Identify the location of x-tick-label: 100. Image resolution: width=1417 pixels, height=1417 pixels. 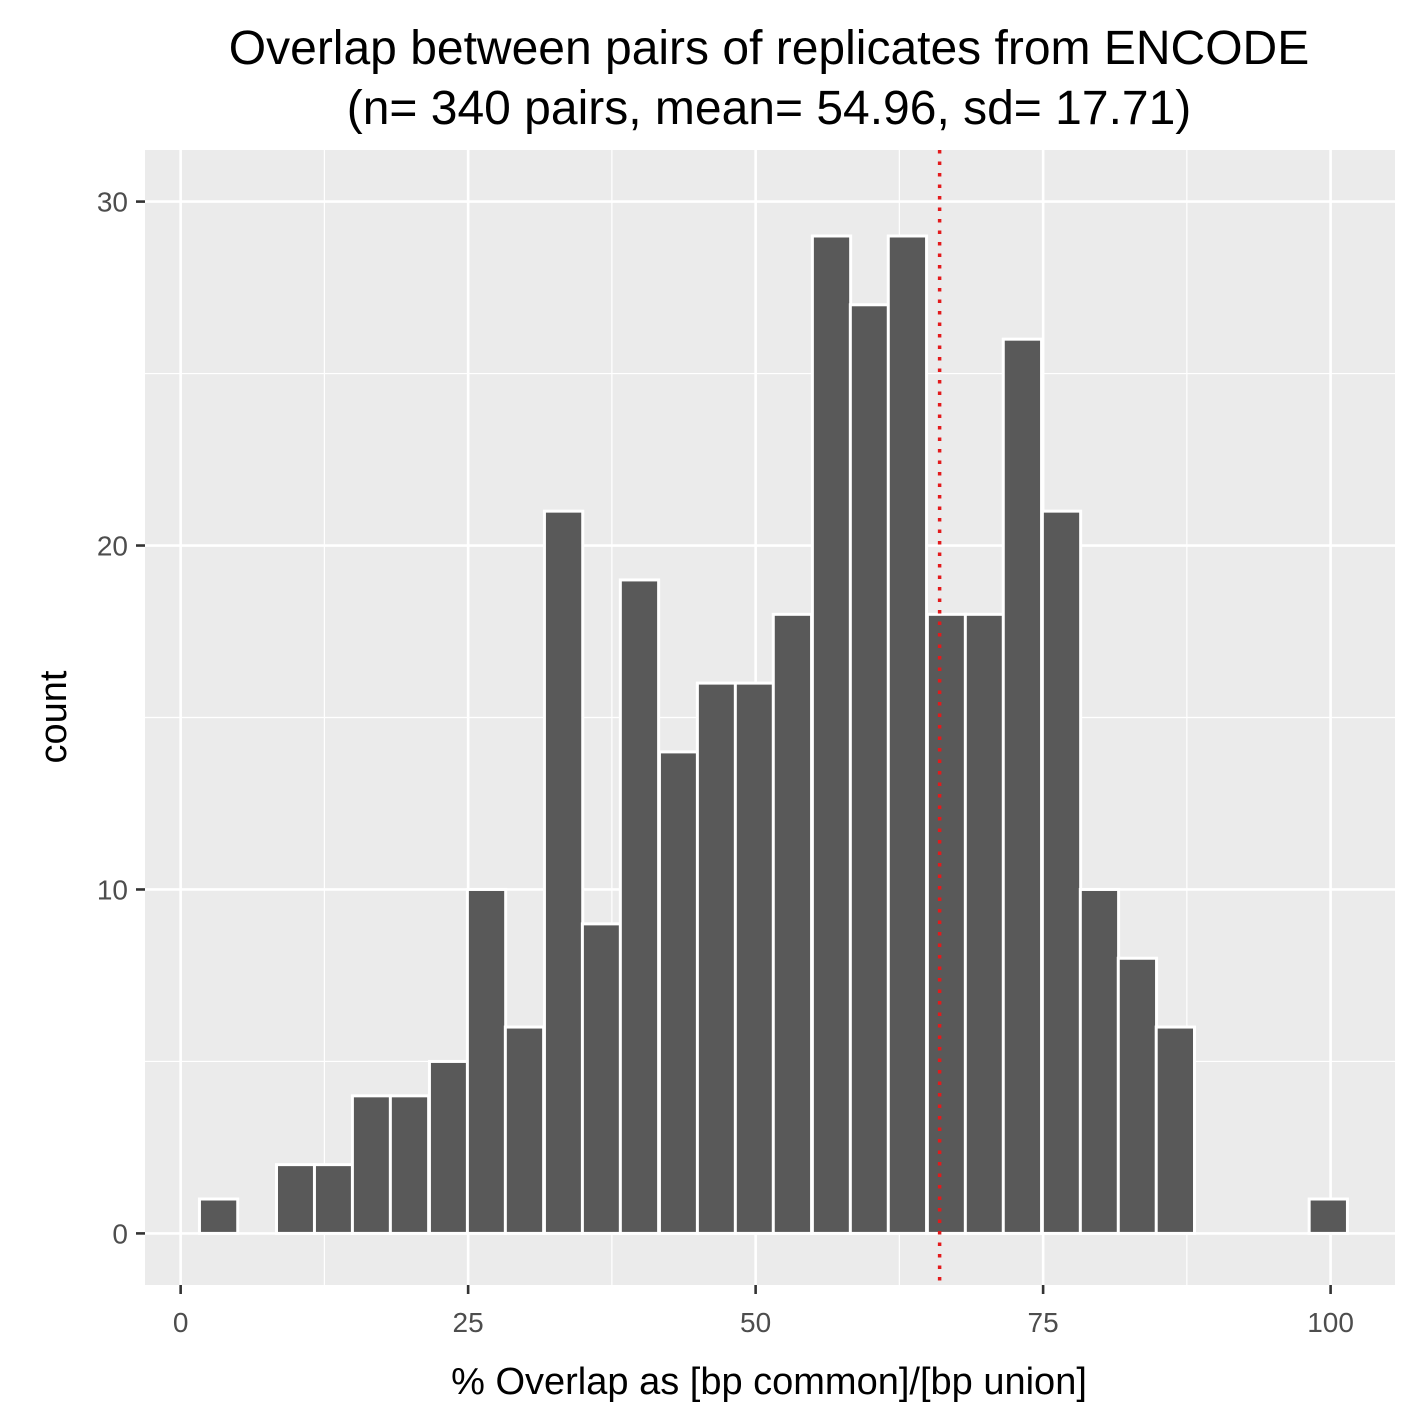
(1330, 1322).